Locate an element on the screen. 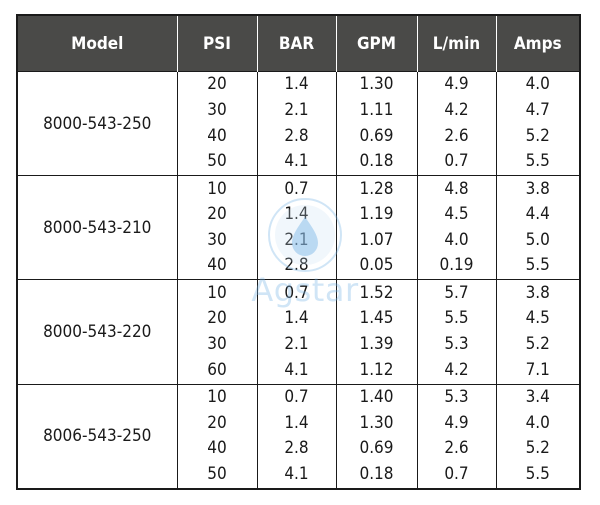 The image size is (600, 505). gpm-value: 1.19 is located at coordinates (376, 214).